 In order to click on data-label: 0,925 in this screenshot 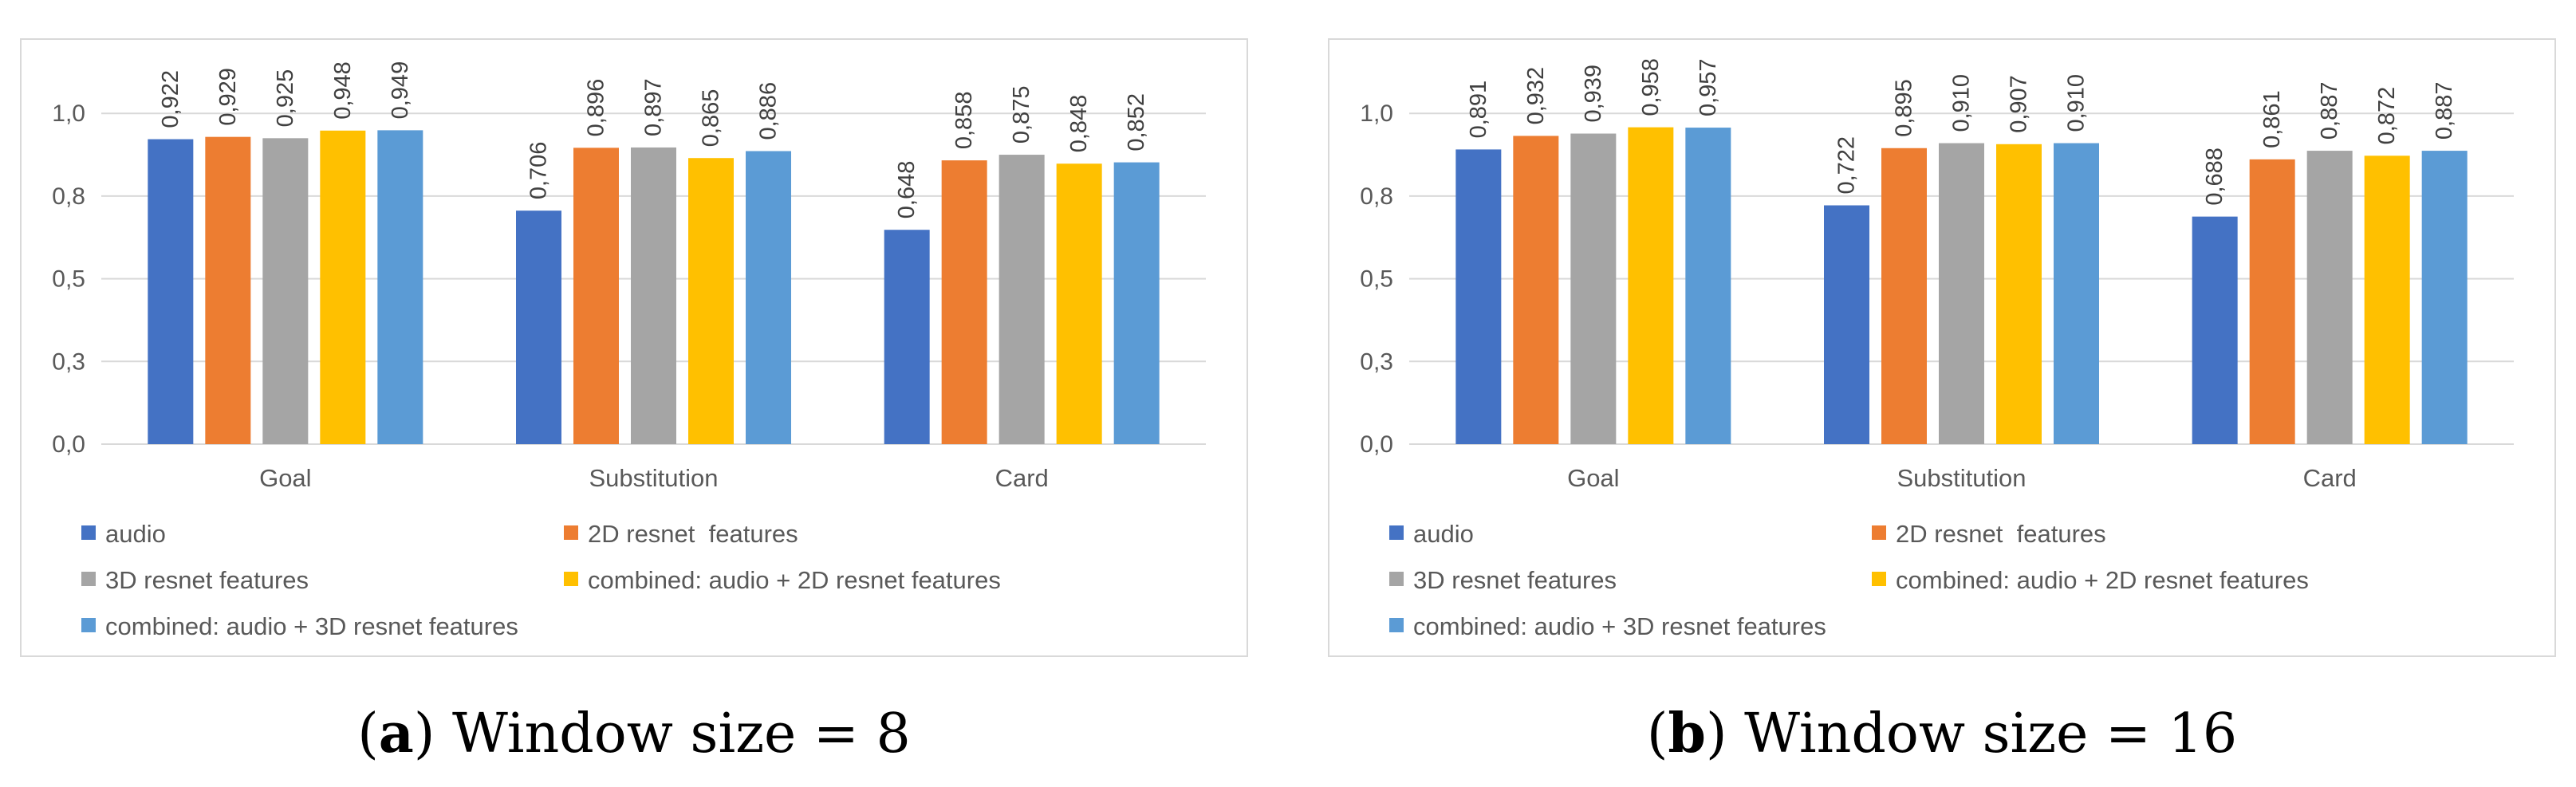, I will do `click(285, 98)`.